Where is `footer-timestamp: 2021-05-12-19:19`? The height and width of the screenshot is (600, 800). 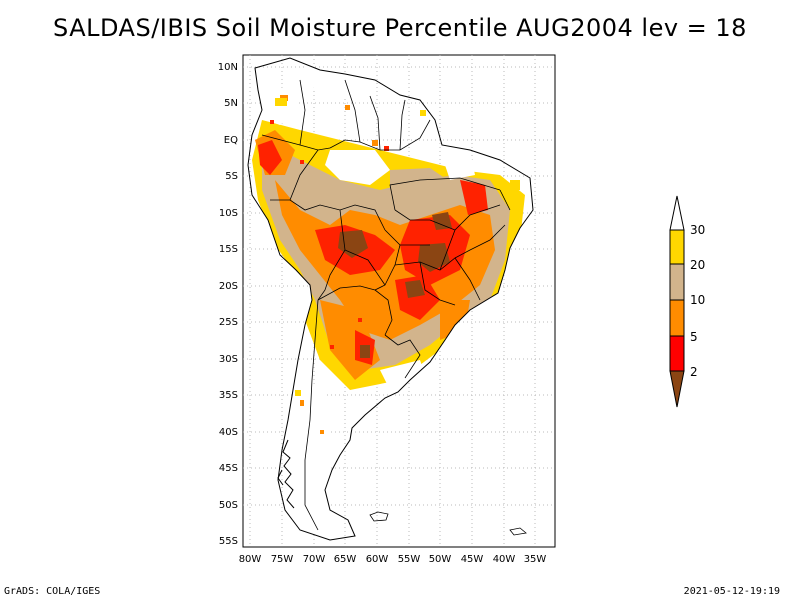
footer-timestamp: 2021-05-12-19:19 is located at coordinates (731, 591).